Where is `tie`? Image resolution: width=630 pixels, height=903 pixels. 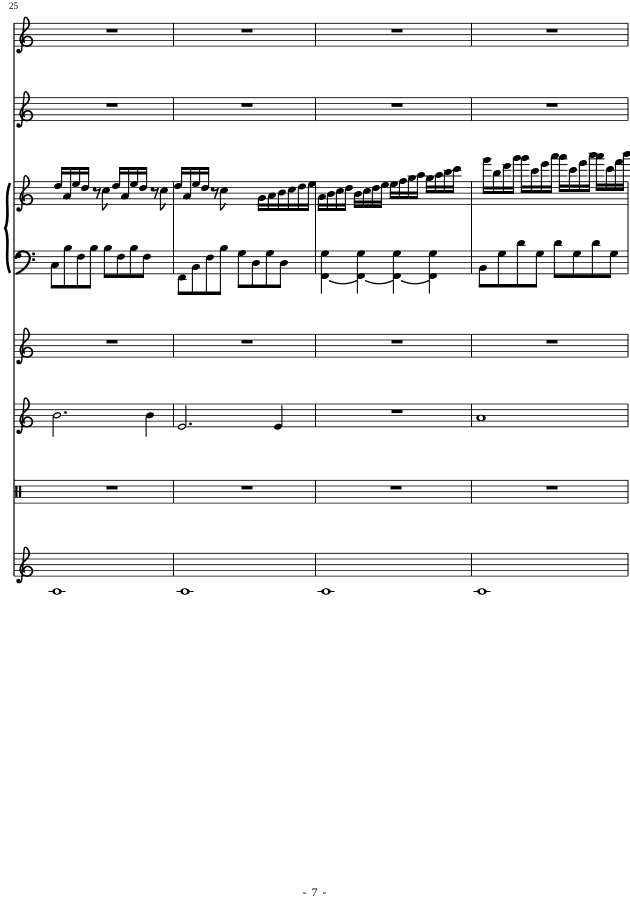 tie is located at coordinates (379, 282).